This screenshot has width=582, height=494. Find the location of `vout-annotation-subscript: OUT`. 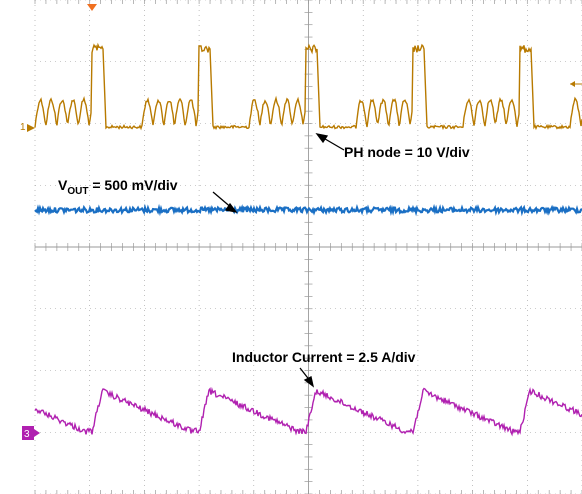

vout-annotation-subscript: OUT is located at coordinates (77, 191).